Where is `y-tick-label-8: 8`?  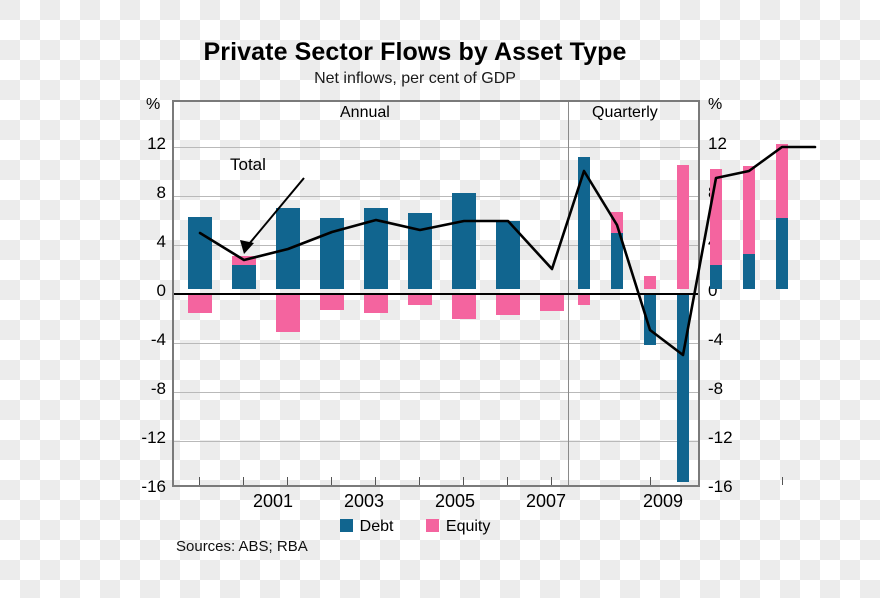 y-tick-label-8: 8 is located at coordinates (161, 192).